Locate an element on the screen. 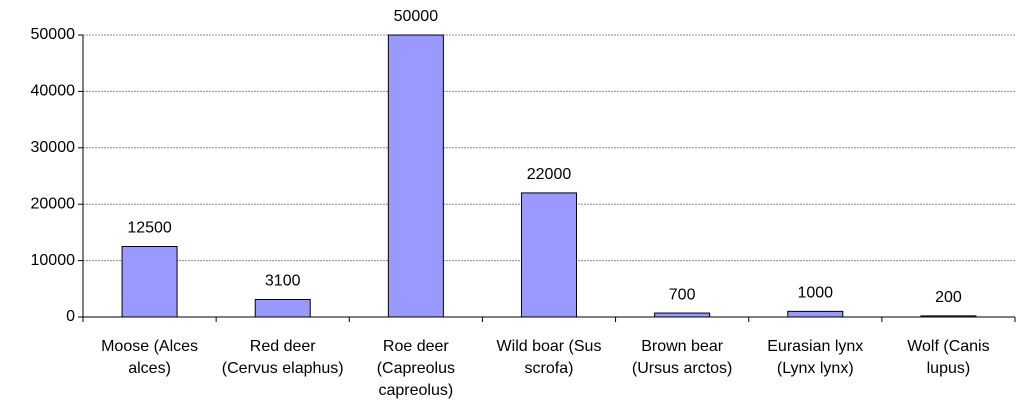 The height and width of the screenshot is (412, 1021). x-tick-label-box: Eurasian lynx (Lynx lynx) is located at coordinates (815, 357).